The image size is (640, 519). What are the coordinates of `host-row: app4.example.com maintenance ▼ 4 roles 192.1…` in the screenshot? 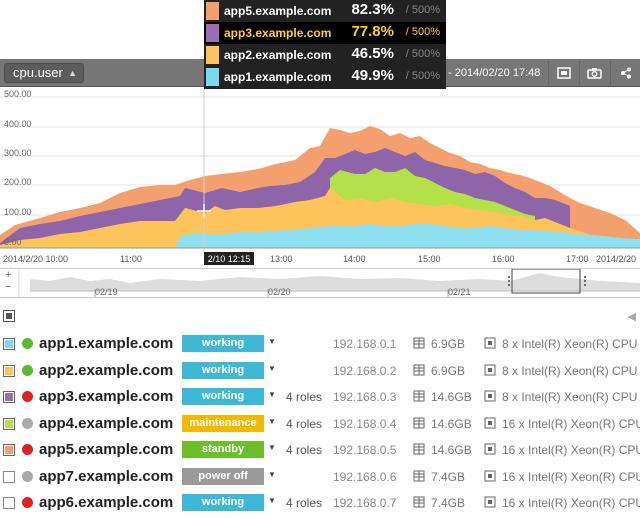 It's located at (320, 424).